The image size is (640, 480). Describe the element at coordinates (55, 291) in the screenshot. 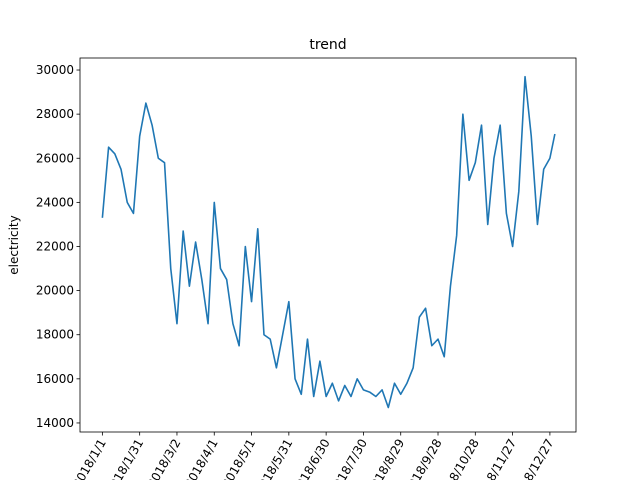

I see `y-tick-label: 20000` at that location.